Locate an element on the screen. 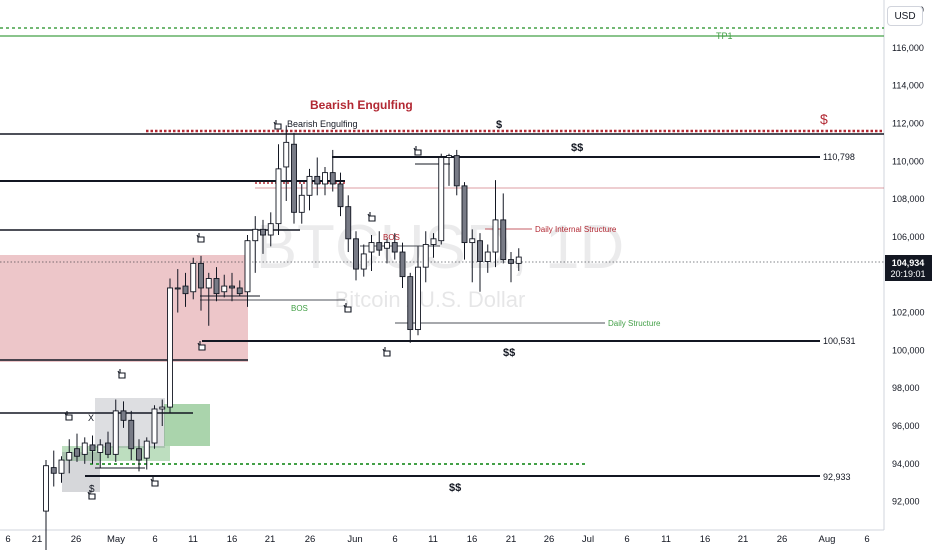  x-tick-label: Jun is located at coordinates (354, 539).